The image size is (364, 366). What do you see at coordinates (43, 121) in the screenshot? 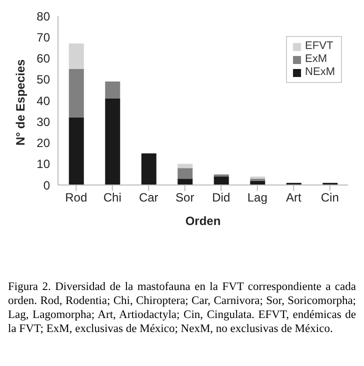
I see `y-tick-label: 30` at bounding box center [43, 121].